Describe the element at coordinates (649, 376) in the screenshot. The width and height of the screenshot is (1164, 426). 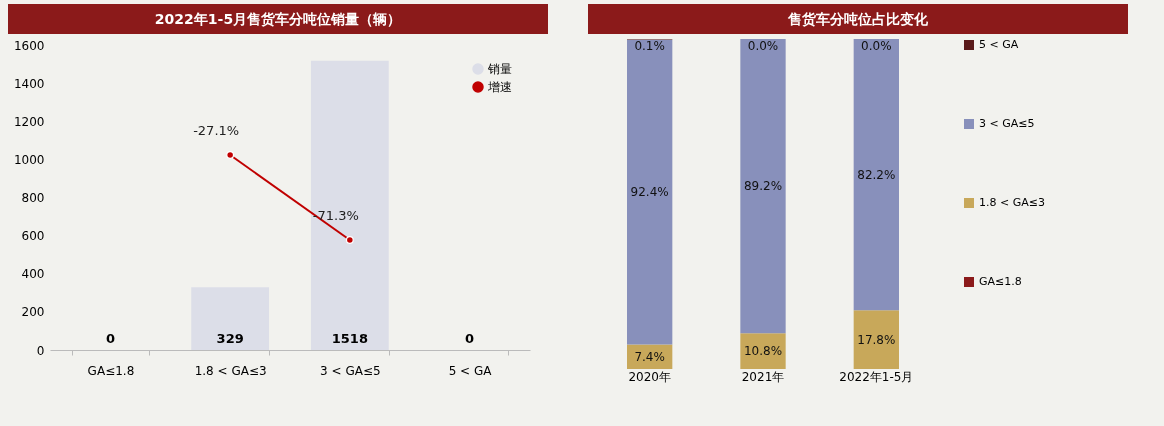
I see `x-tick-label: 2020年` at that location.